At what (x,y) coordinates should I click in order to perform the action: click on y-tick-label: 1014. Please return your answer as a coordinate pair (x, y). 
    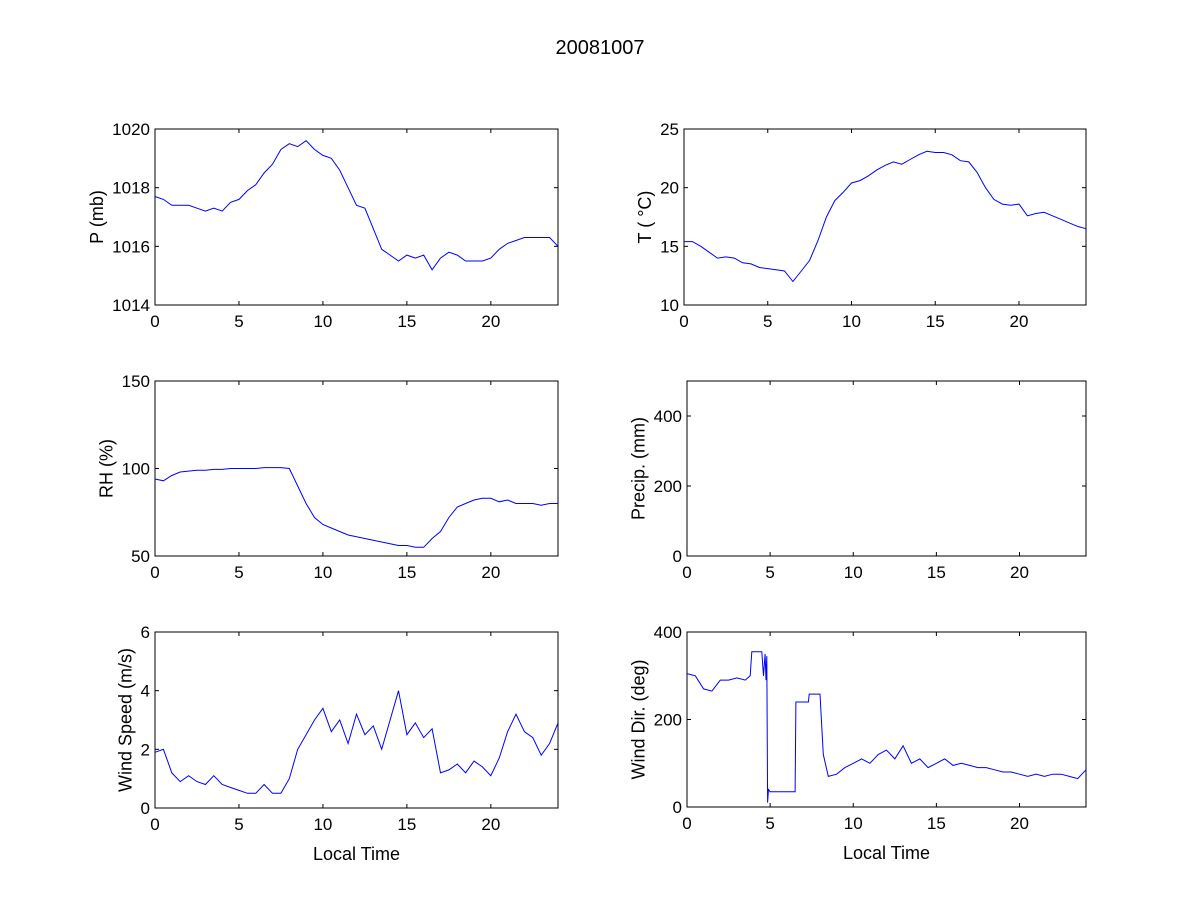
    Looking at the image, I should click on (131, 305).